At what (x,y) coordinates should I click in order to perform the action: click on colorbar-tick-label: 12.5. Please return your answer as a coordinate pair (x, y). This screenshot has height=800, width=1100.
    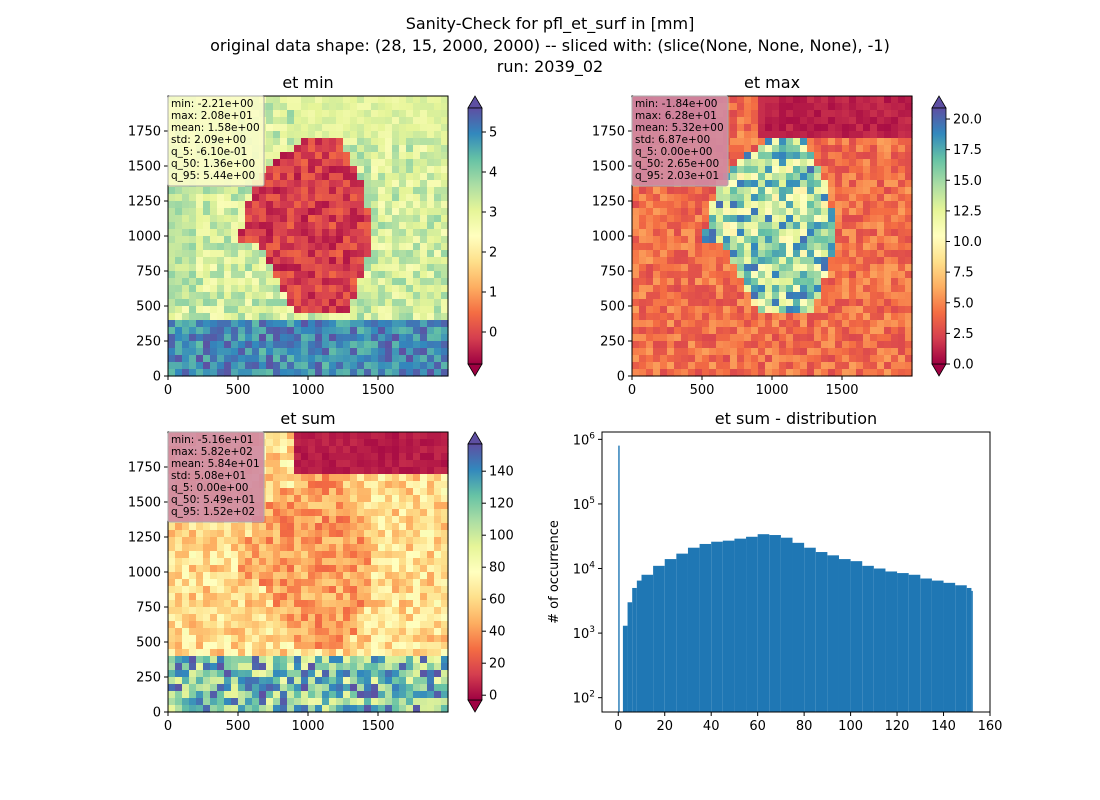
    Looking at the image, I should click on (967, 211).